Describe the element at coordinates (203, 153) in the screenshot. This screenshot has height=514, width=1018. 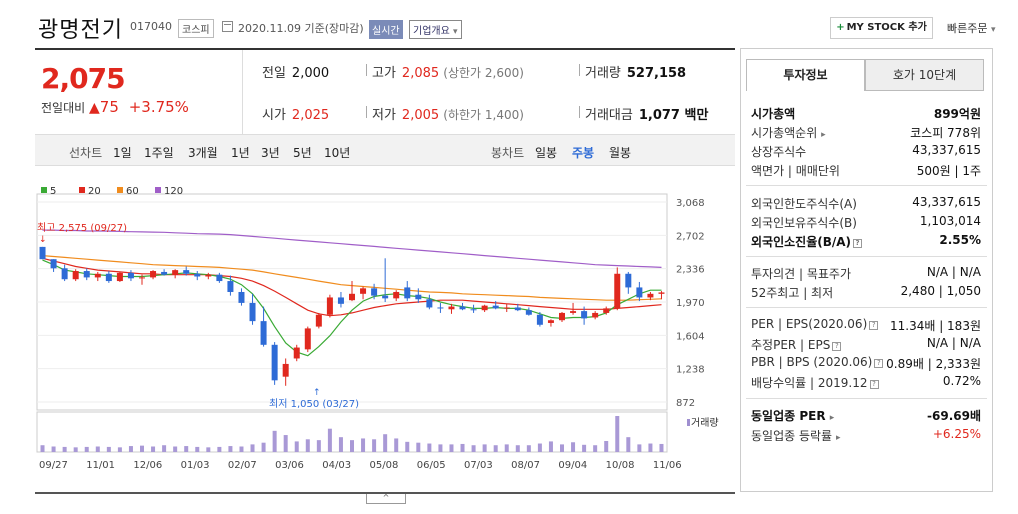
I see `period-3m: 3개월` at that location.